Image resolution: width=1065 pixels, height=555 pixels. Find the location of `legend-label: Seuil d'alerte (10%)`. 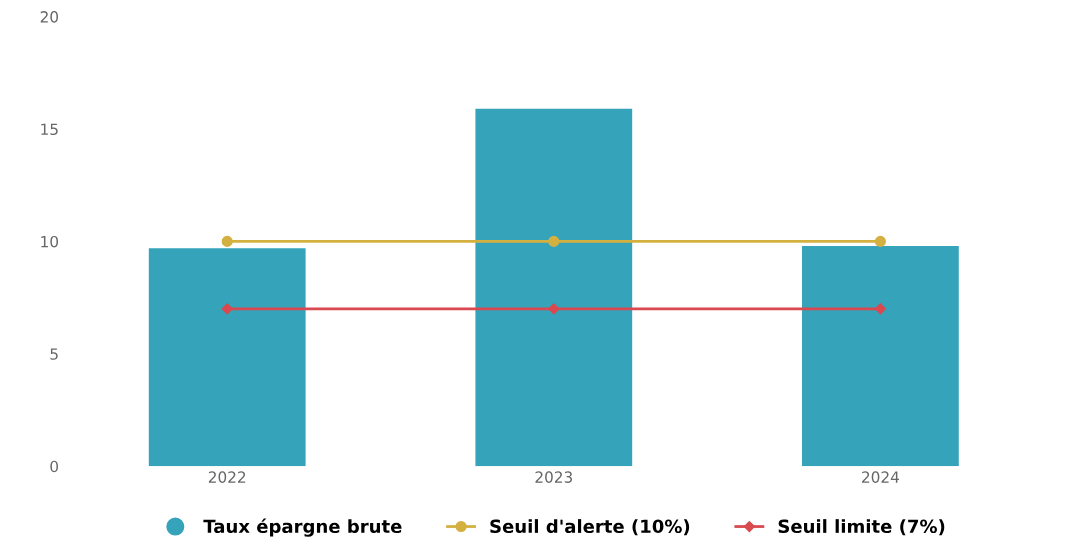

legend-label: Seuil d'alerte (10%) is located at coordinates (590, 527).